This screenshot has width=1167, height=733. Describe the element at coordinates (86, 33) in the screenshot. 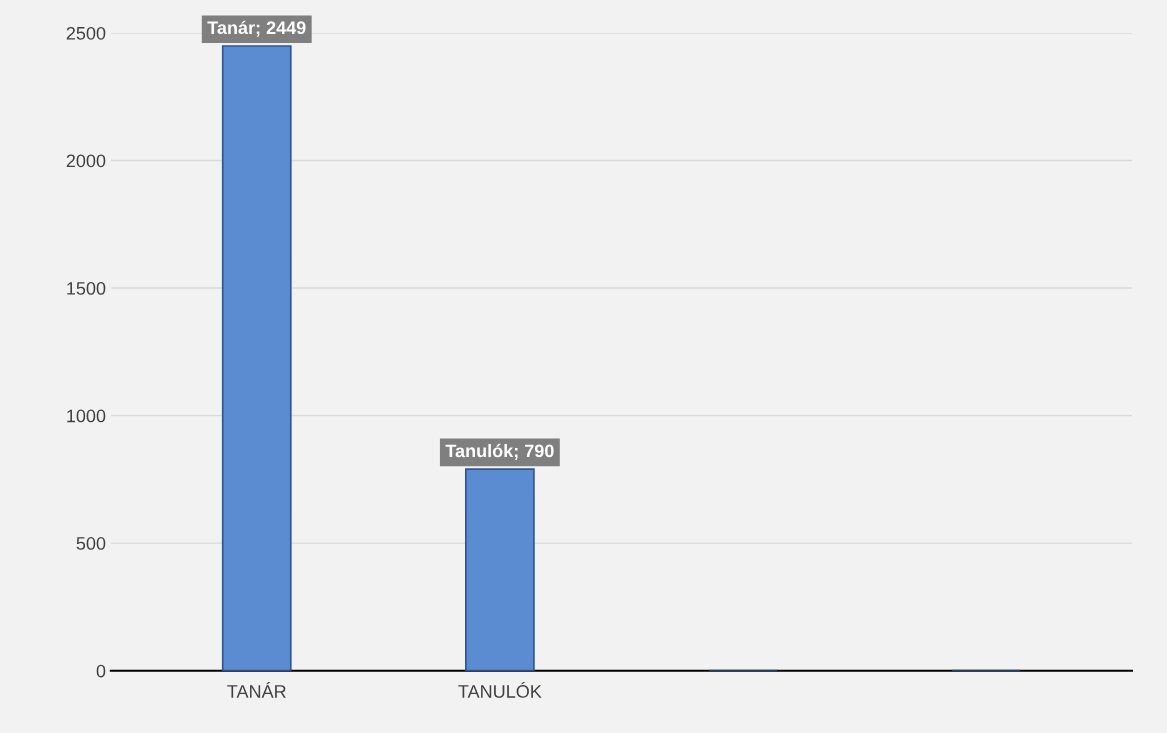

I see `y-tick-label: 2500` at that location.